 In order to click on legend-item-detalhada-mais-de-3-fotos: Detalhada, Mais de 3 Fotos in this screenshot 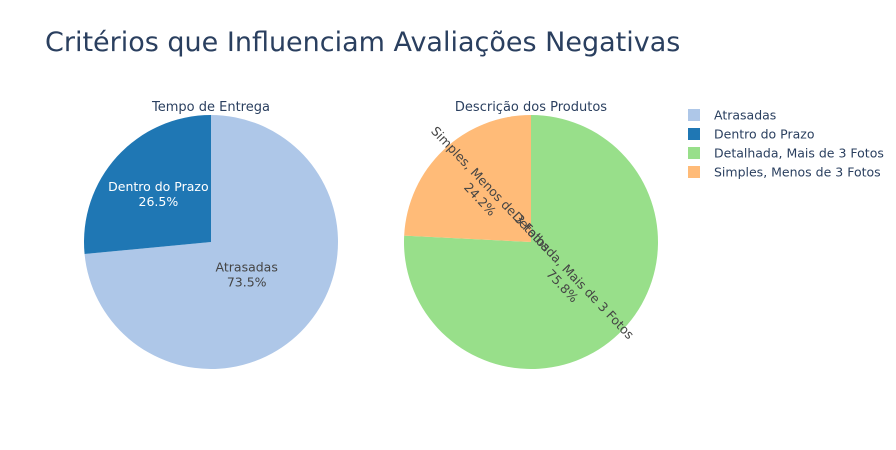, I will do `click(786, 153)`.